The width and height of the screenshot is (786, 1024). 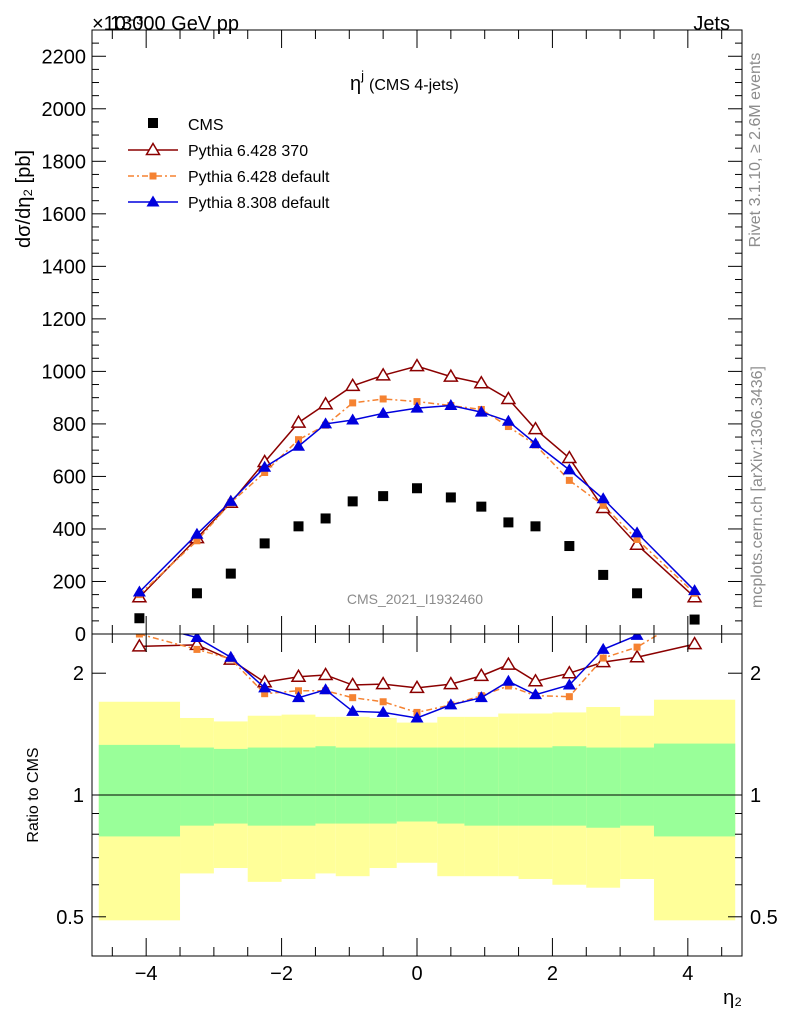 I want to click on mcplots-side-label: mcplots.cern.ch [arXiv:1306.3436], so click(x=757, y=487).